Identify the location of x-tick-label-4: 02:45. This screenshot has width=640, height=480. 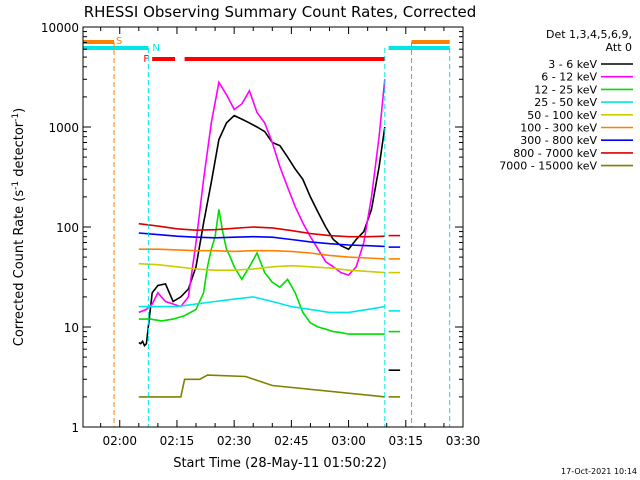
(291, 441).